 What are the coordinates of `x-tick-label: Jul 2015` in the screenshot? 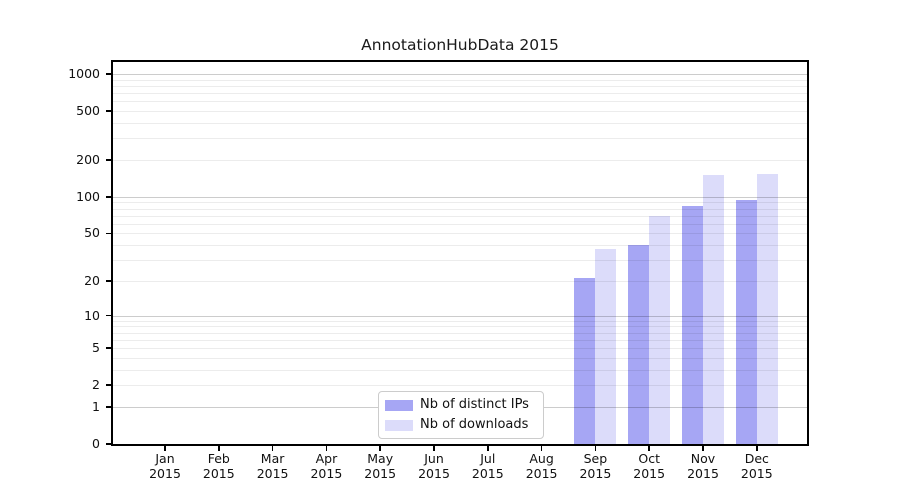 It's located at (488, 466).